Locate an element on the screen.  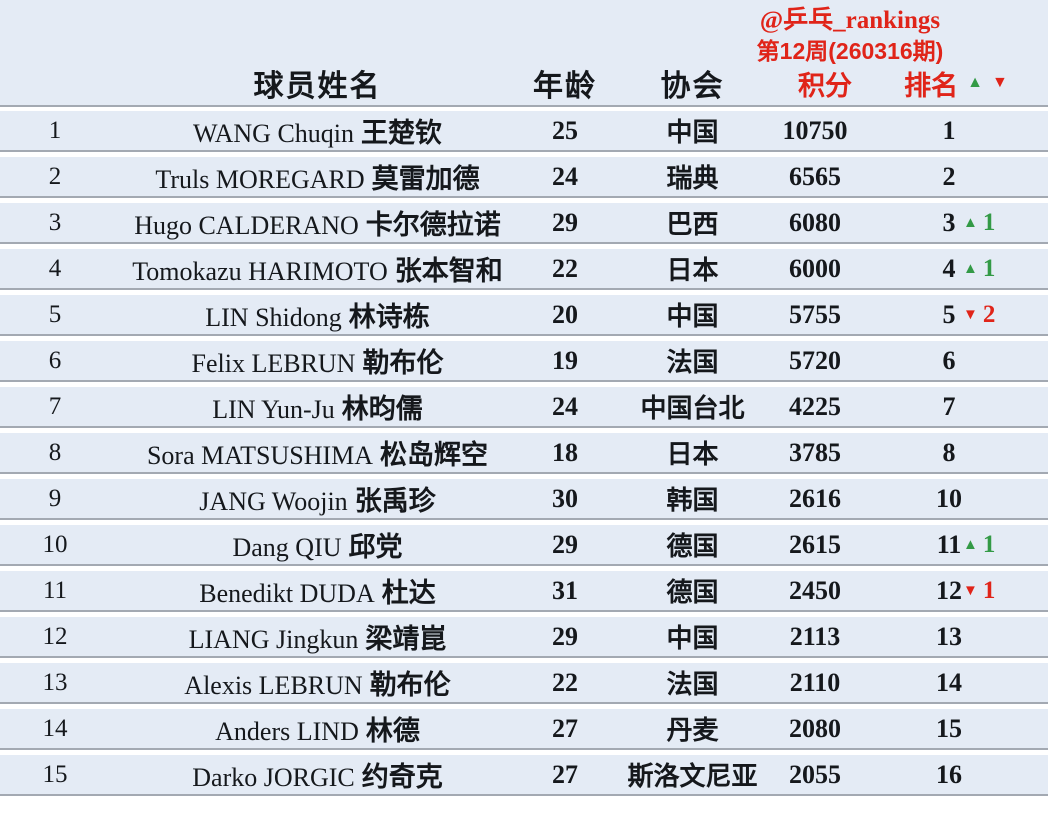
age-value: 24 is located at coordinates (565, 406).